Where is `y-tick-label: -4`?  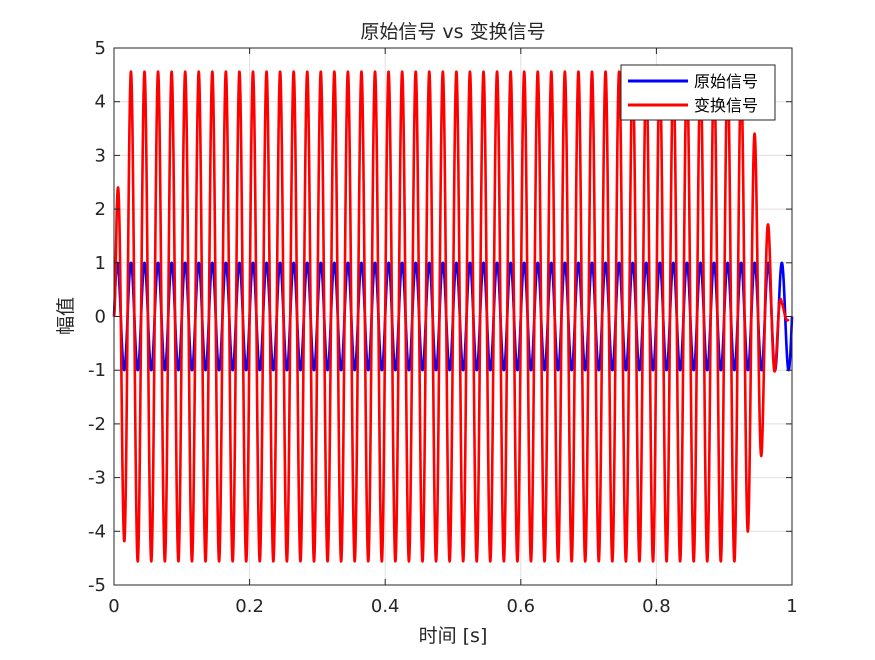 y-tick-label: -4 is located at coordinates (97, 531).